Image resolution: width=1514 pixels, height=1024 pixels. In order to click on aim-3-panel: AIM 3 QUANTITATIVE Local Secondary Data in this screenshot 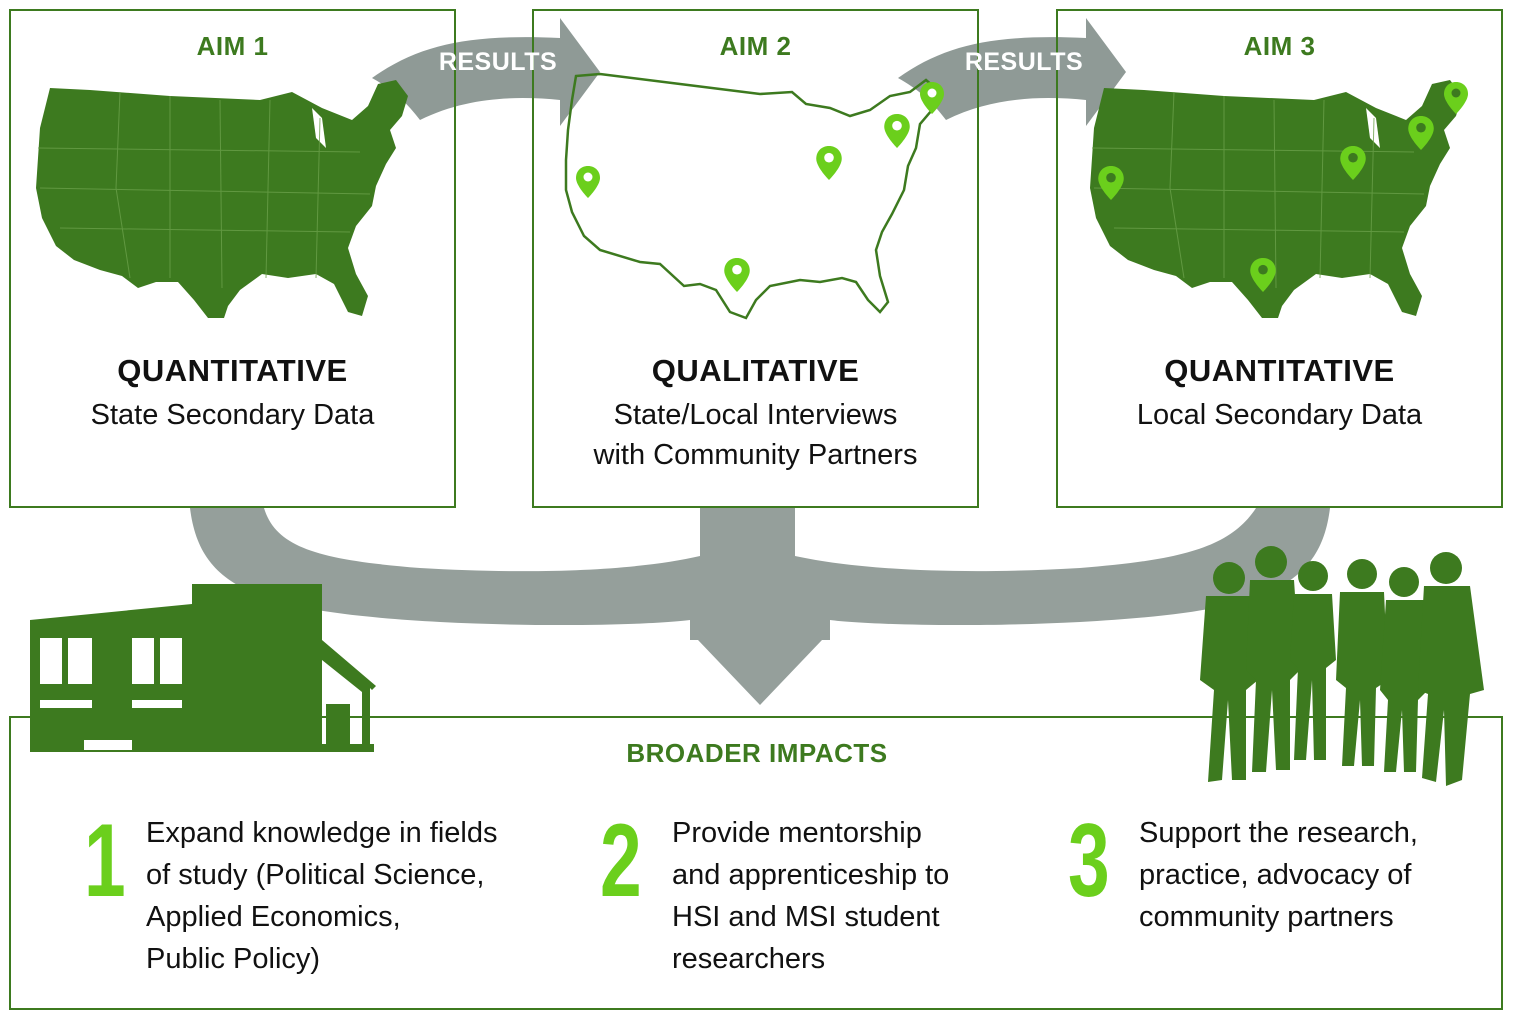, I will do `click(1279, 258)`.